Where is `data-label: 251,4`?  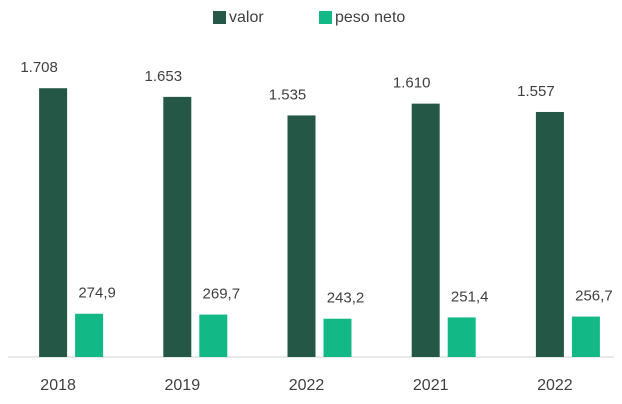 data-label: 251,4 is located at coordinates (470, 296).